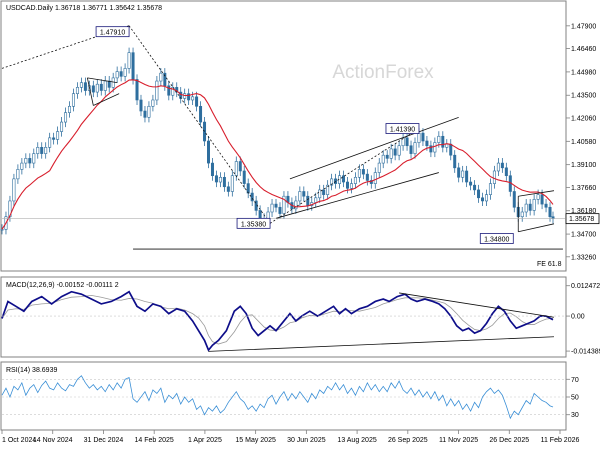 The height and width of the screenshot is (450, 600). I want to click on annotation-label: 1.35380, so click(253, 224).